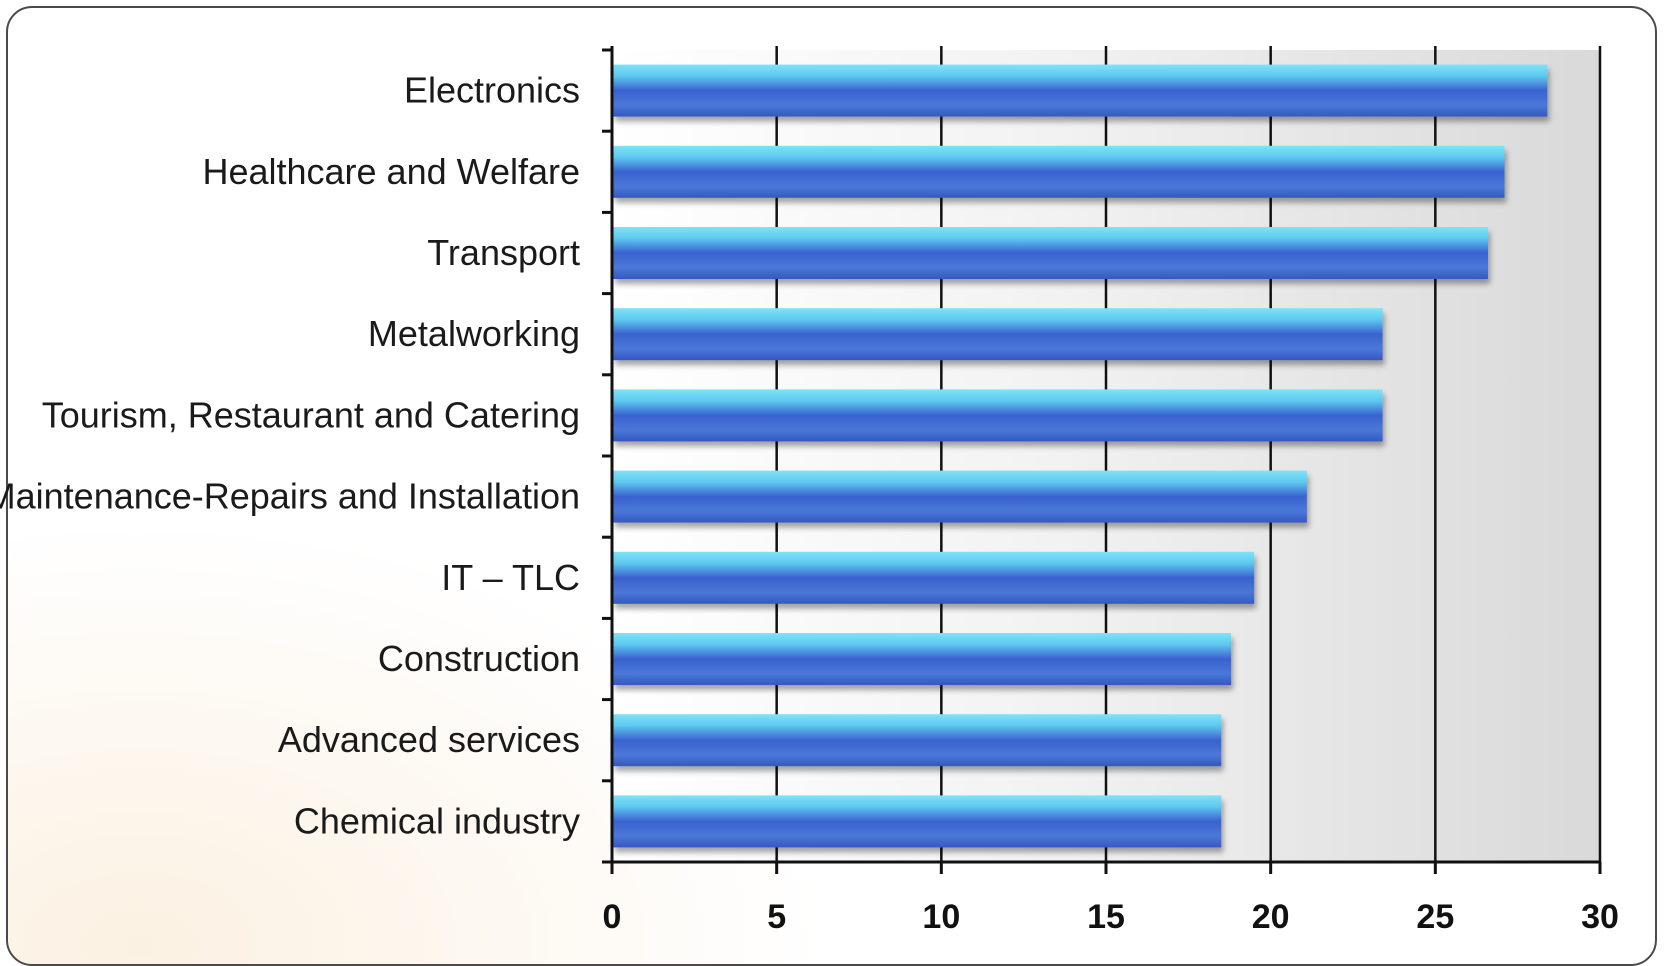 The height and width of the screenshot is (966, 1665). Describe the element at coordinates (776, 917) in the screenshot. I see `x-tick-label: 5` at that location.